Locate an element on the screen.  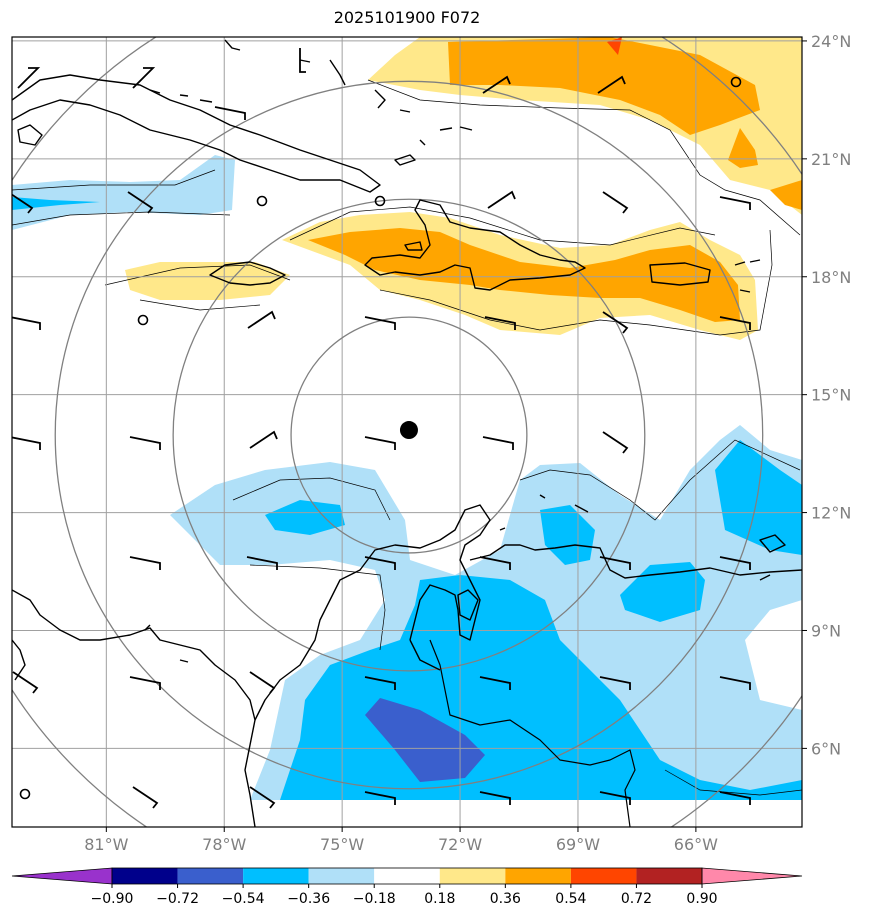
colorbar-extend-low is located at coordinates (62, 876).